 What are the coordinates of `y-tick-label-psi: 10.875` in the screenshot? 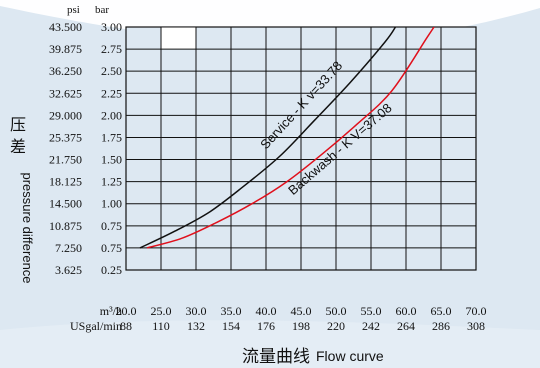 It's located at (65, 226).